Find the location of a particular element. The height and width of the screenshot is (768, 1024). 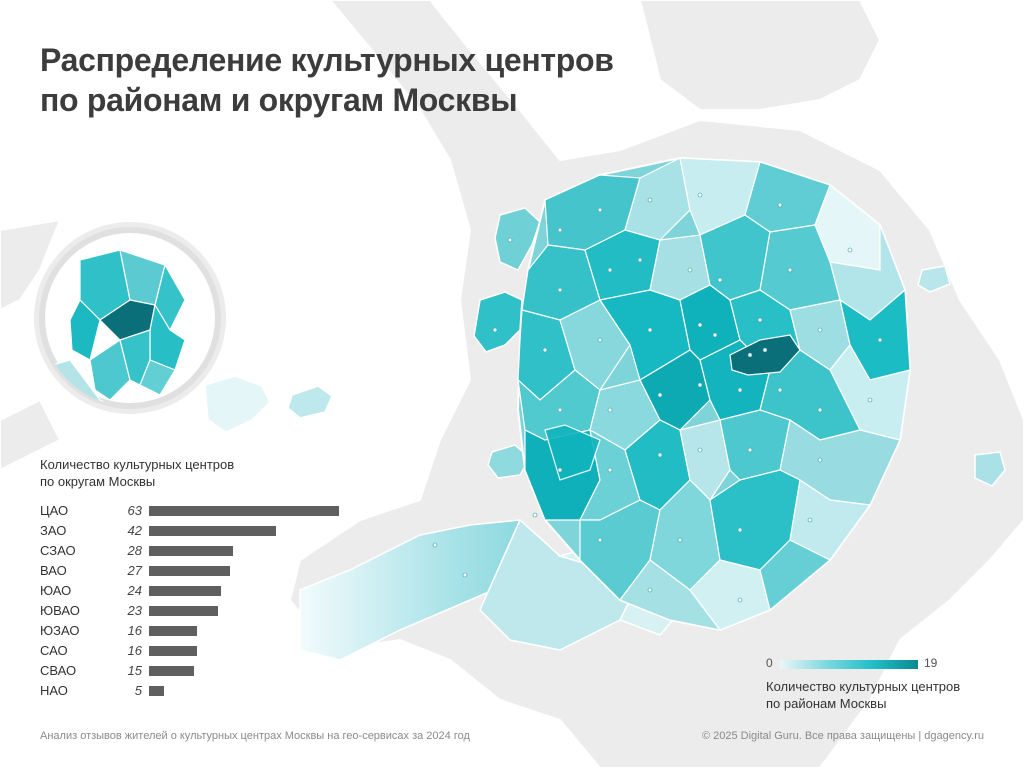

bar-category-label: ЦАО is located at coordinates (54, 510).